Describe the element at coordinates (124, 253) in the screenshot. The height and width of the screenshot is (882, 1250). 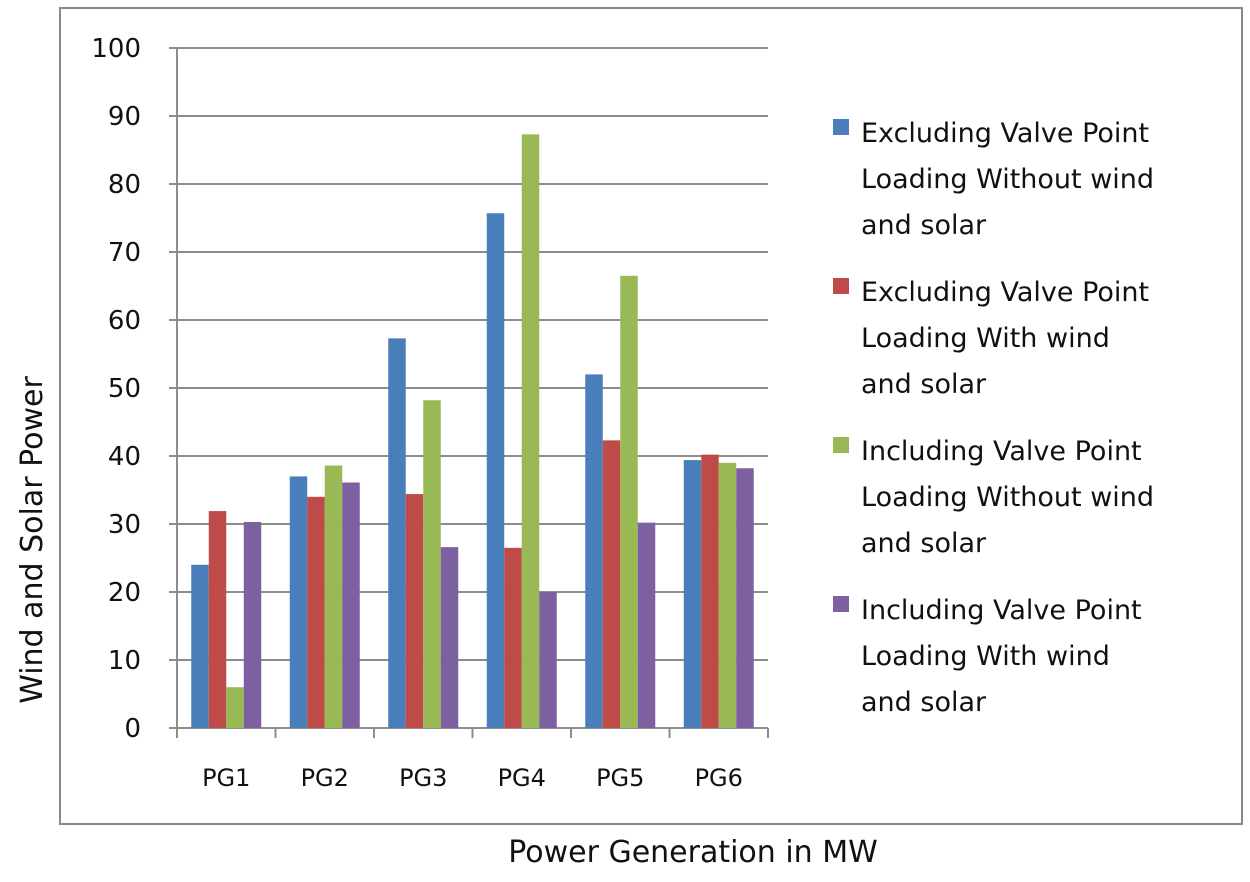
I see `y-tick-label: 70` at that location.